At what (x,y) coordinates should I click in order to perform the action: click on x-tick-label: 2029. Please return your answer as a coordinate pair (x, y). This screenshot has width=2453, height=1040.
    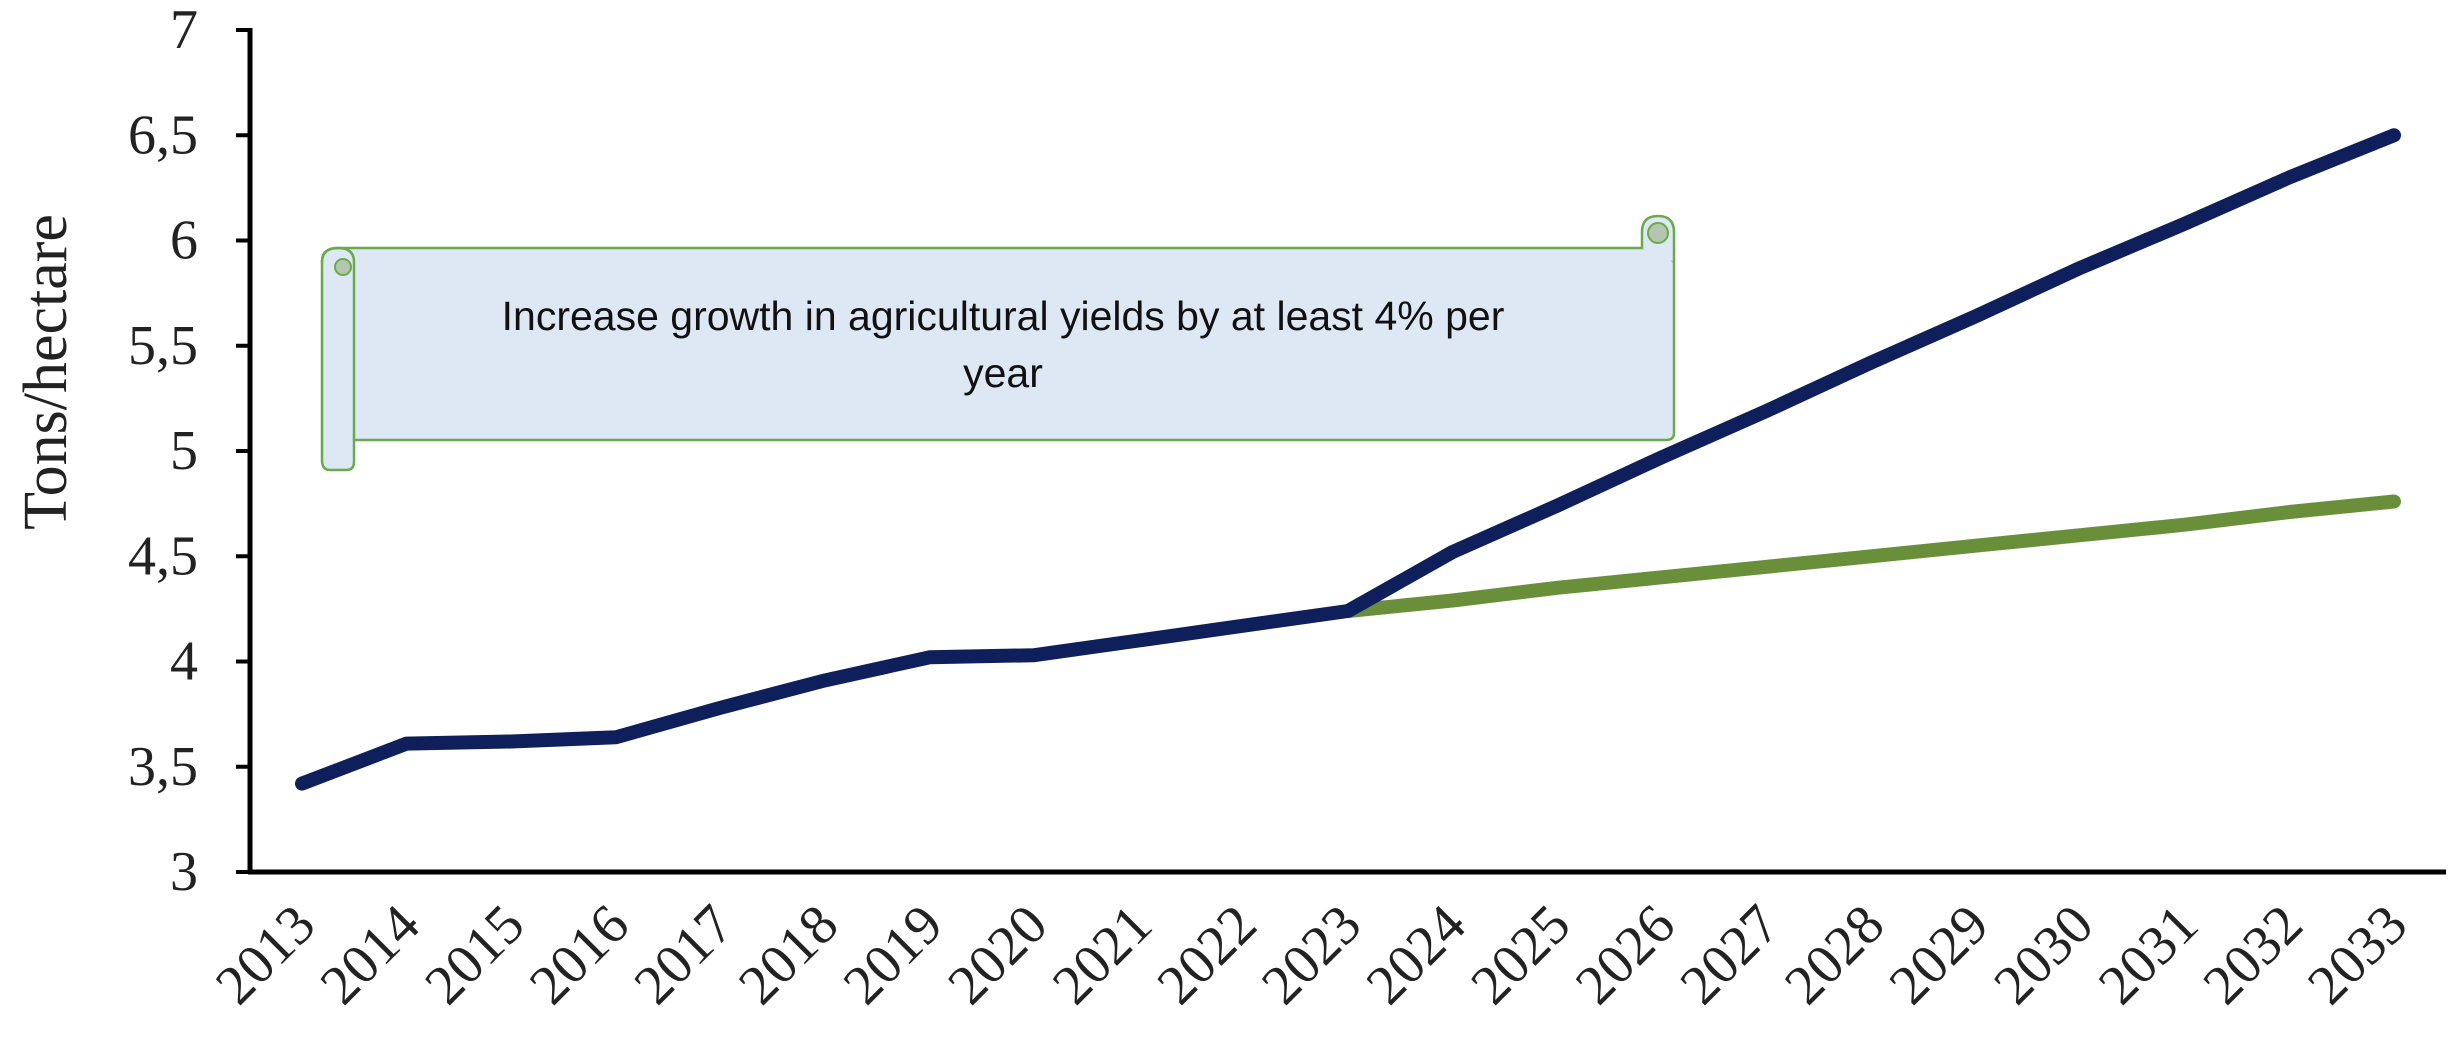
    Looking at the image, I should click on (1939, 954).